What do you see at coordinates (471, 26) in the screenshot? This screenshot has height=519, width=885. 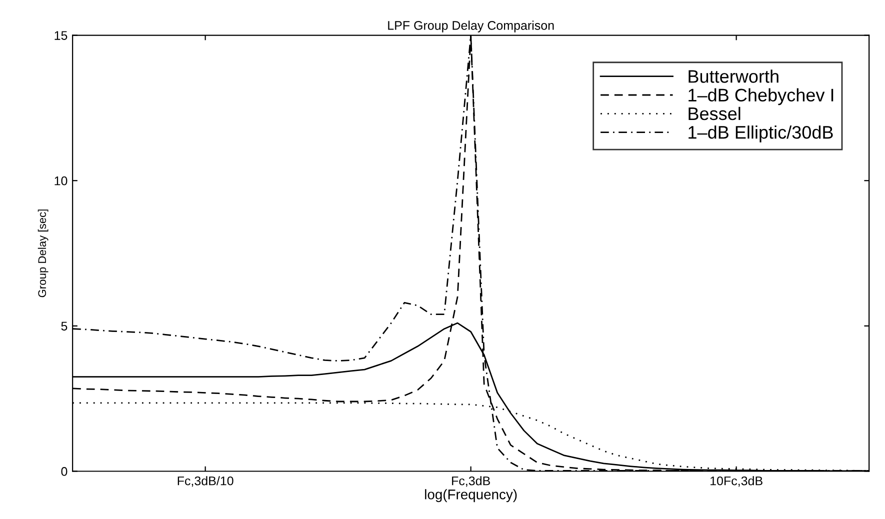 I see `chart-title: LPF Group Delay Comparison` at bounding box center [471, 26].